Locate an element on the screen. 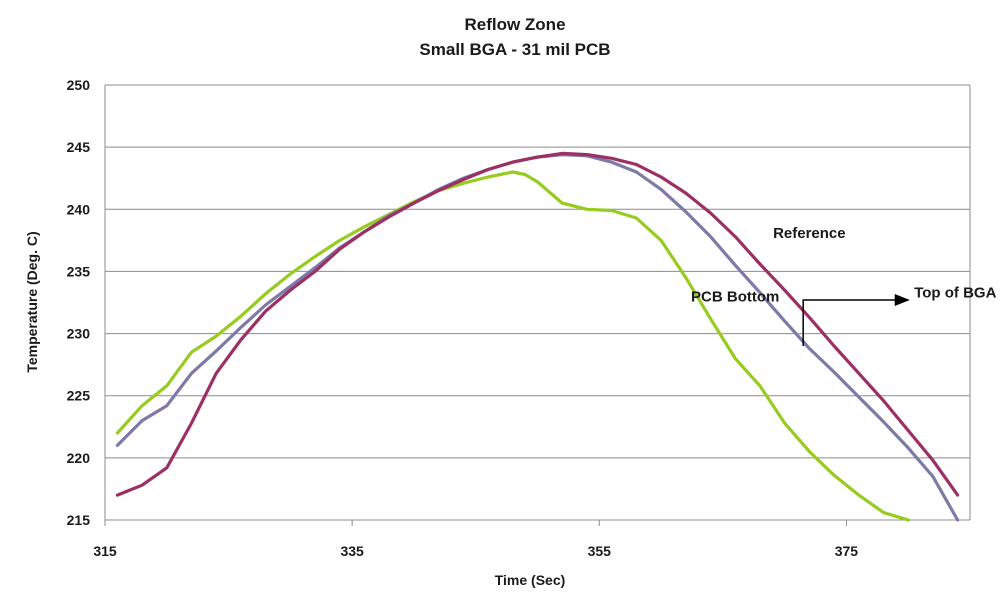  x-tick-label-375: 375 is located at coordinates (847, 551).